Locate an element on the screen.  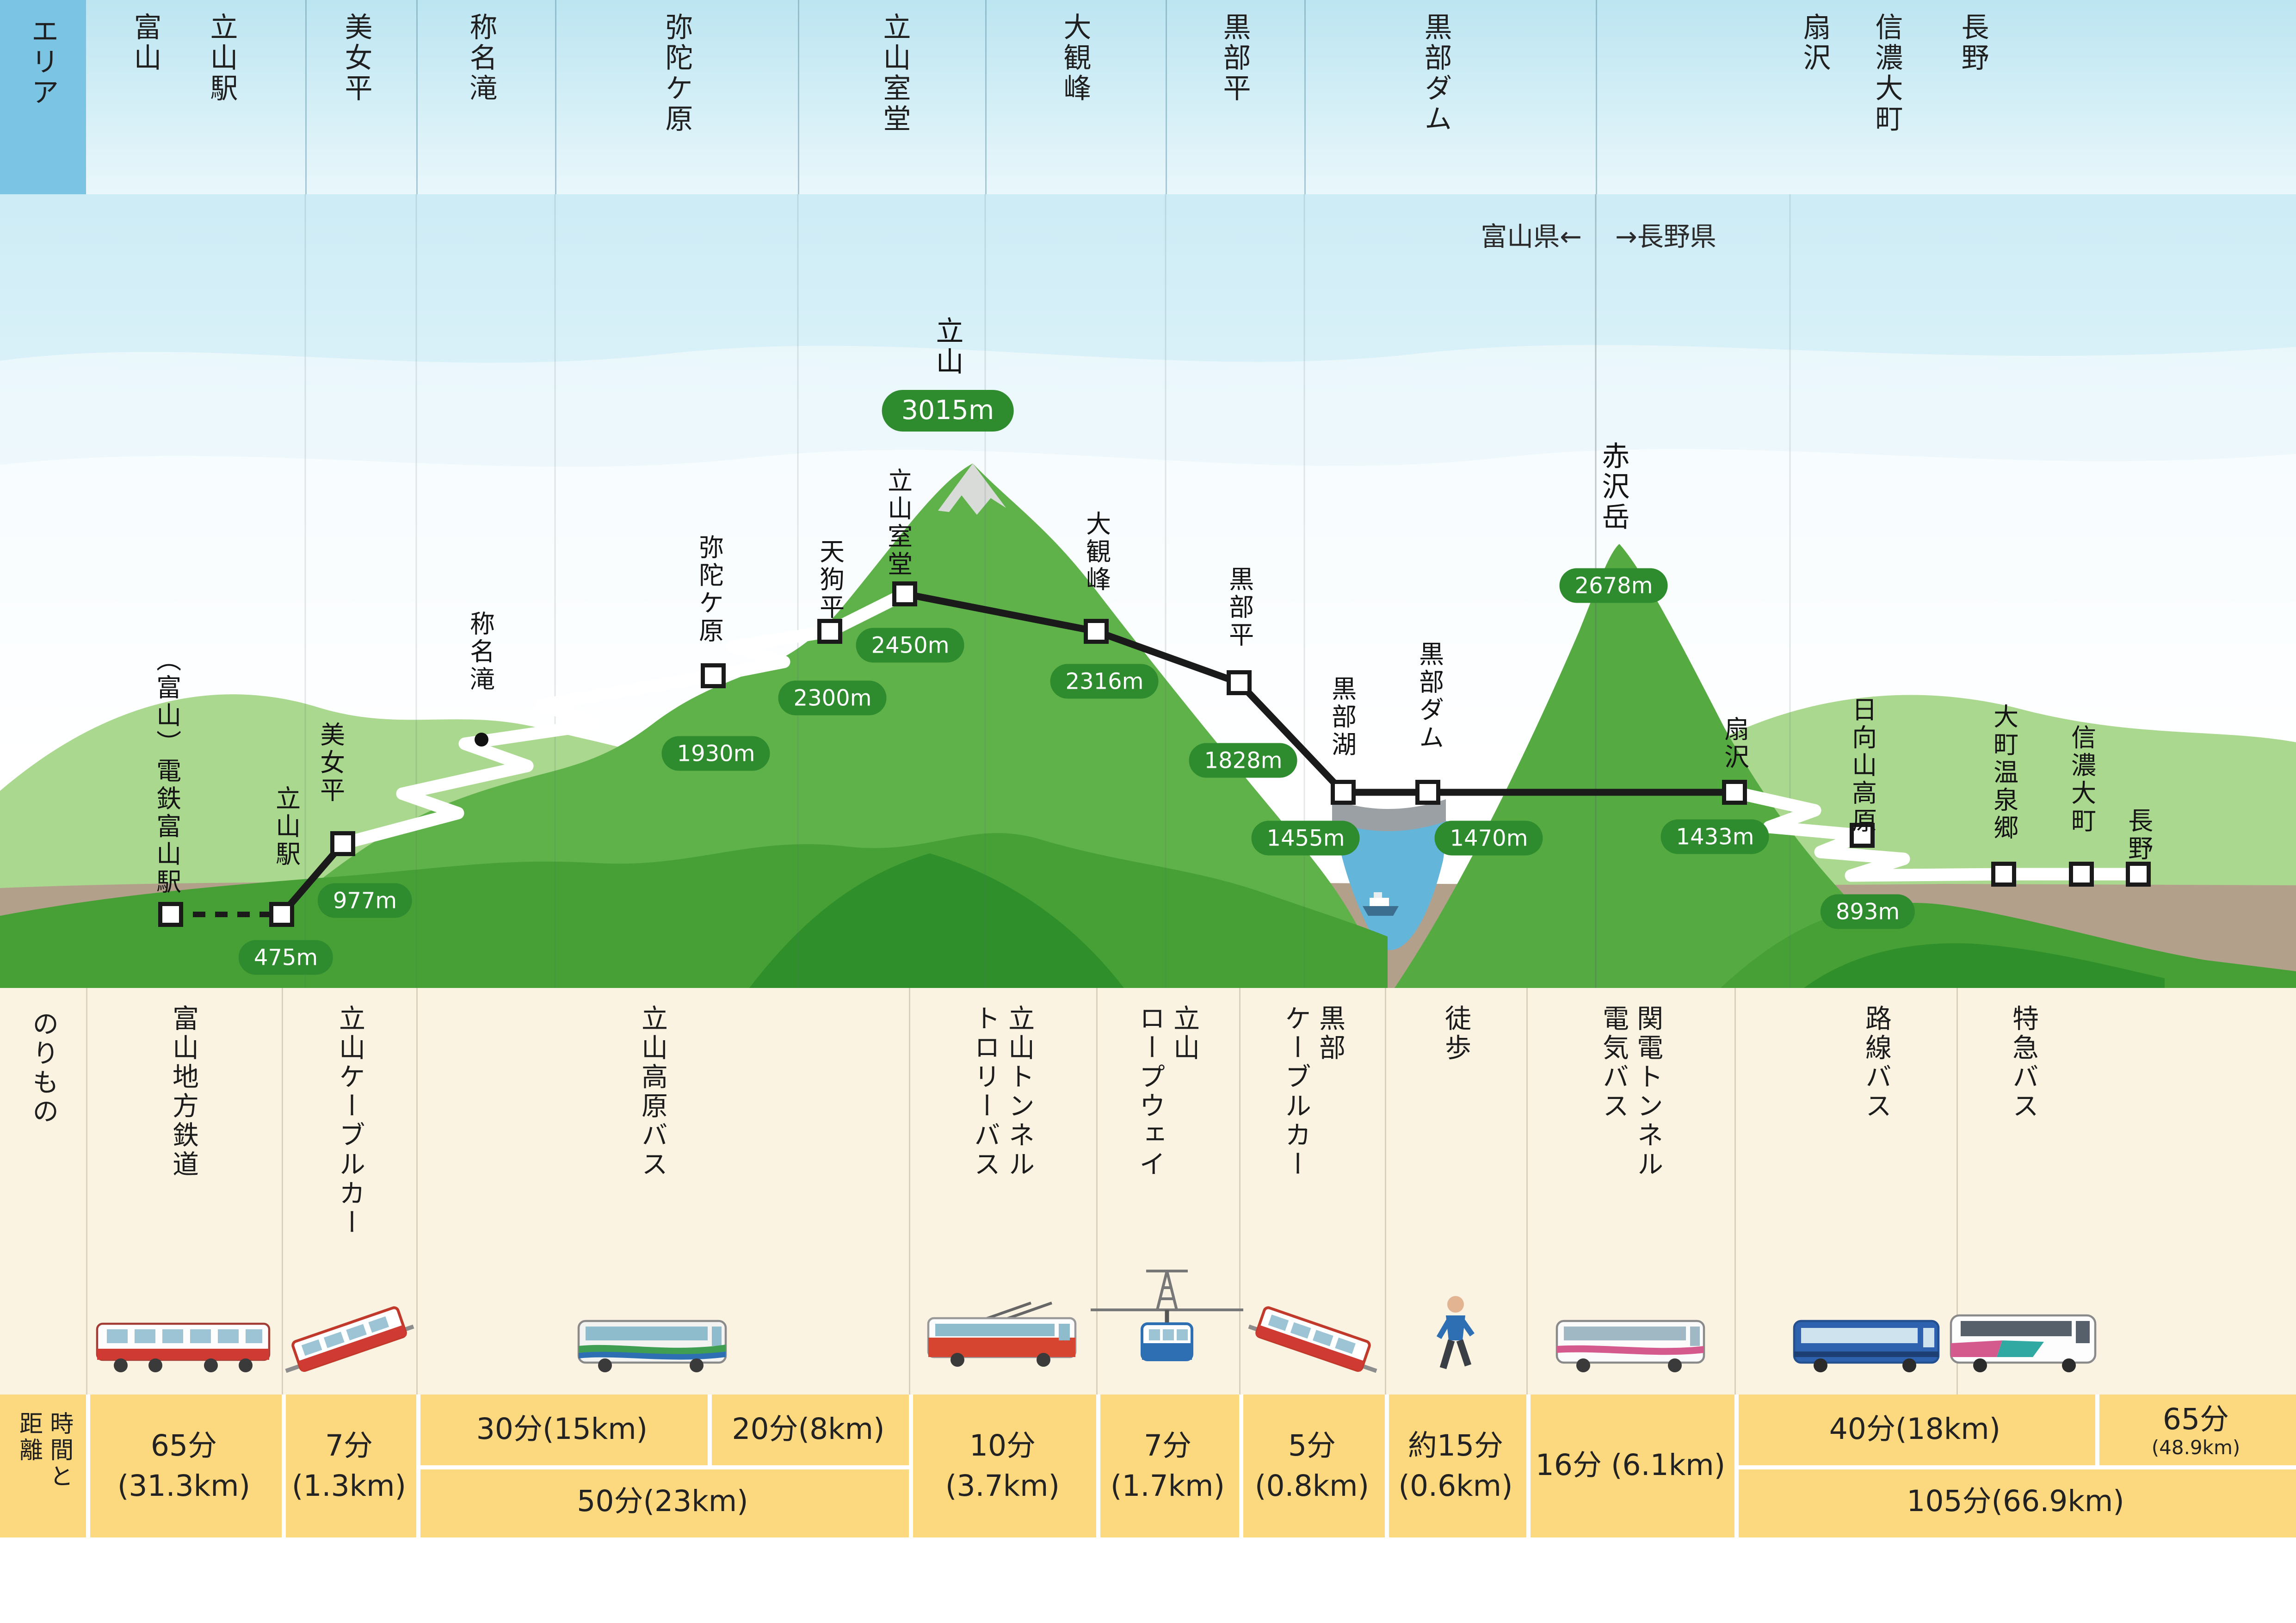
area-name-ogizawa: 扇沢 is located at coordinates (1815, 43).